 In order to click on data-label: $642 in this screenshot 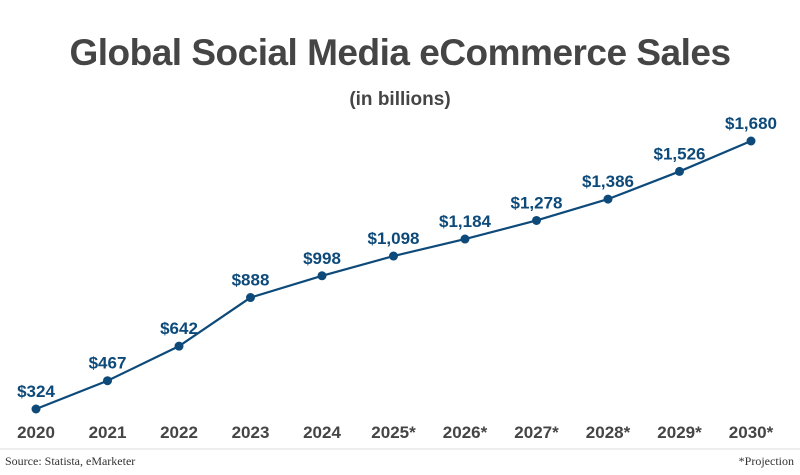, I will do `click(179, 328)`.